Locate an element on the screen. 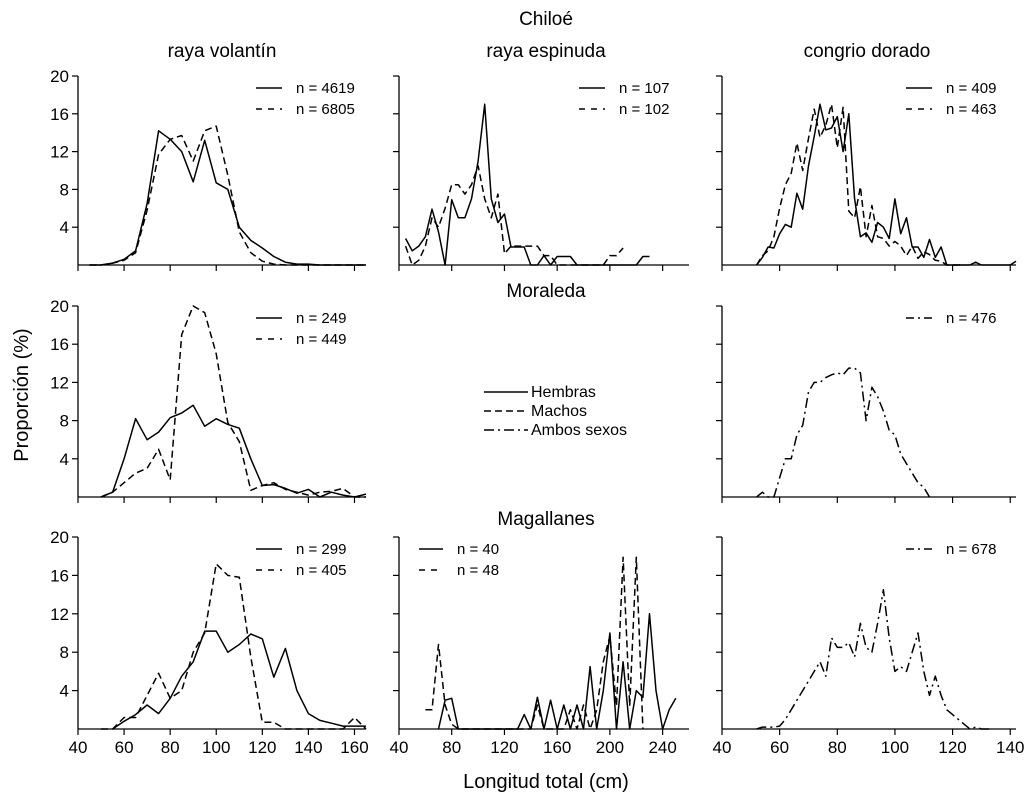 The height and width of the screenshot is (801, 1036). panel-moraleda-raya-volantin: 4 8 12 16 20 n = 249 n = 449 is located at coordinates (208, 400).